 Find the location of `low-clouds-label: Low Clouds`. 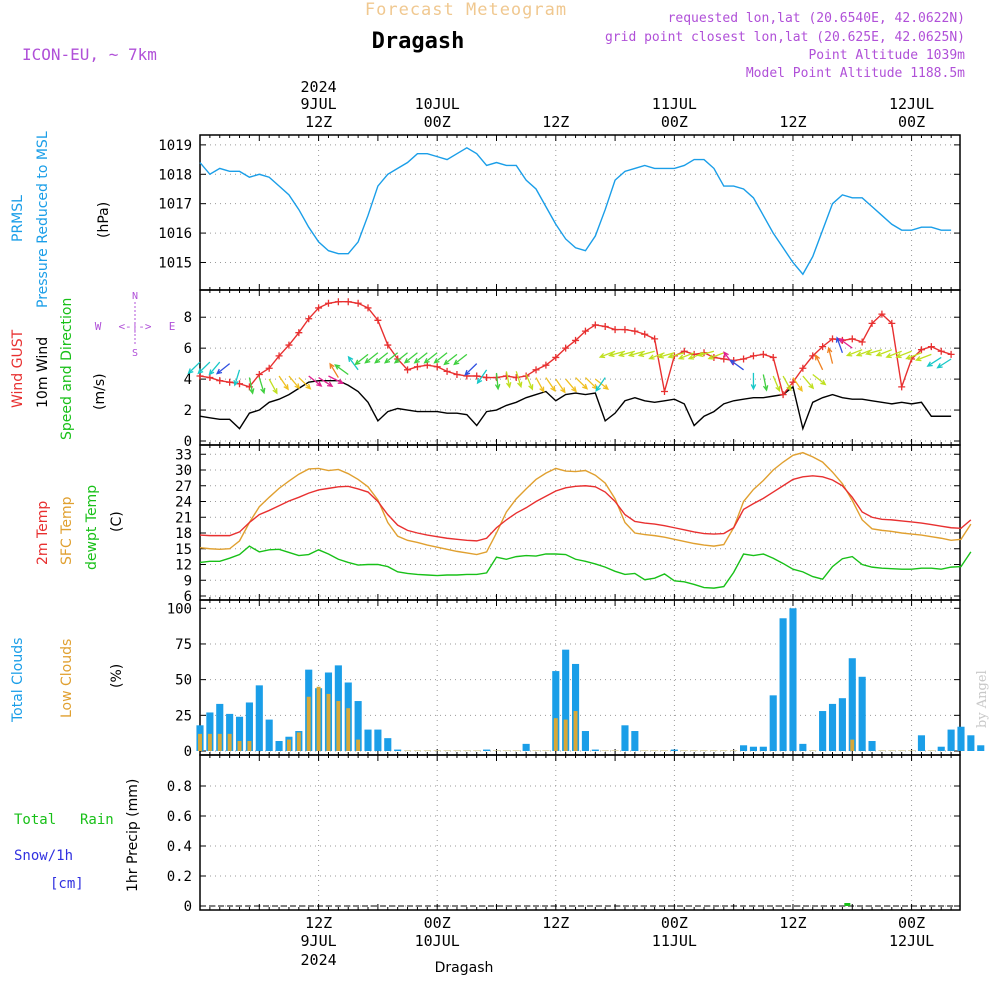

low-clouds-label: Low Clouds is located at coordinates (67, 678).